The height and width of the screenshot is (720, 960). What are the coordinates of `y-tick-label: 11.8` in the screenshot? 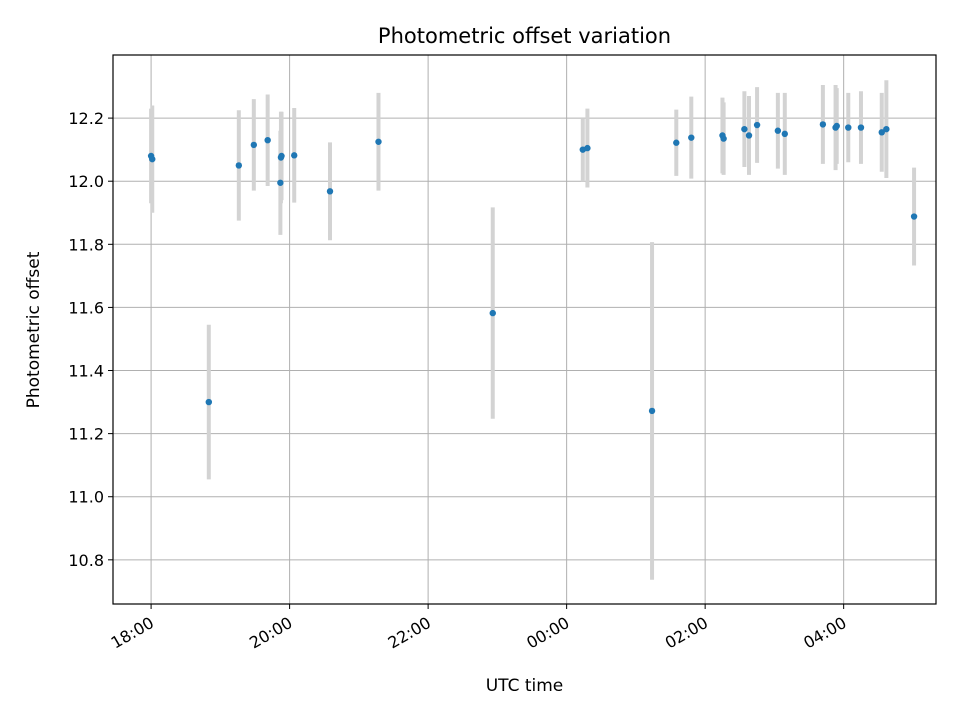 It's located at (86, 244).